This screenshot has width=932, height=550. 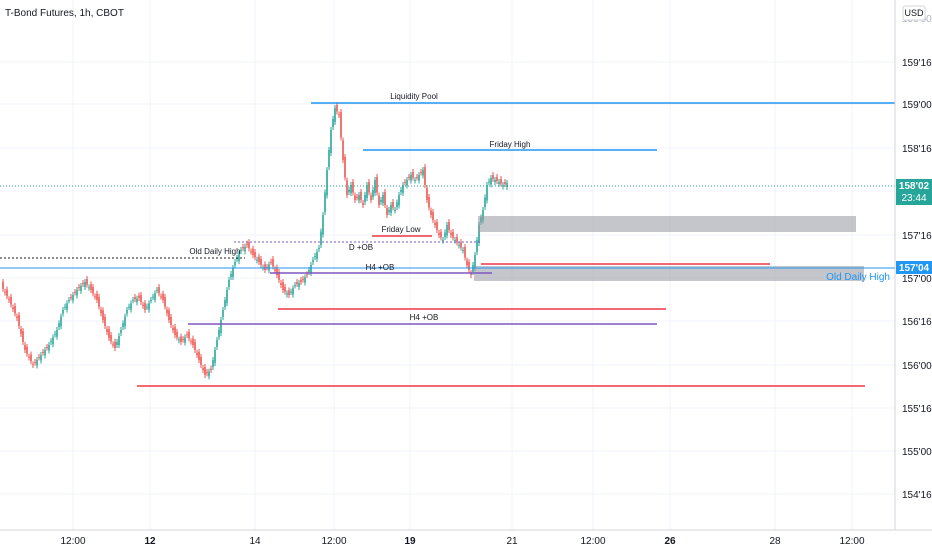 What do you see at coordinates (917, 409) in the screenshot?
I see `price-tick-label: 155'16` at bounding box center [917, 409].